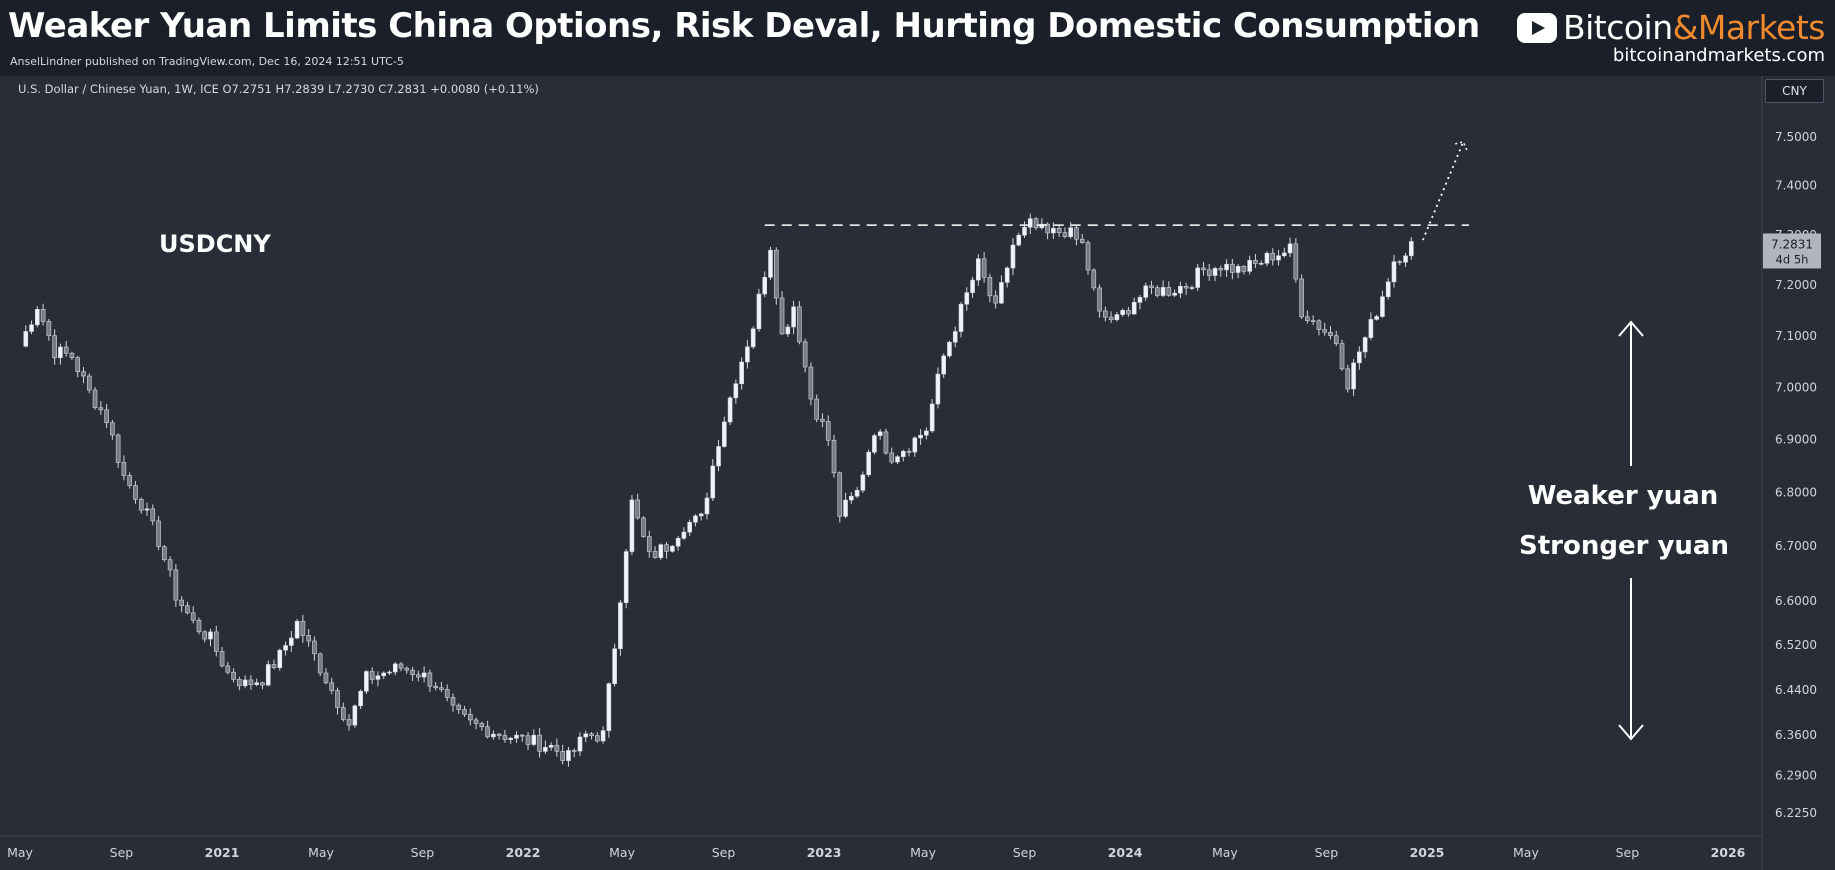 Image resolution: width=1835 pixels, height=870 pixels. I want to click on currency-selector: CNY, so click(1794, 91).